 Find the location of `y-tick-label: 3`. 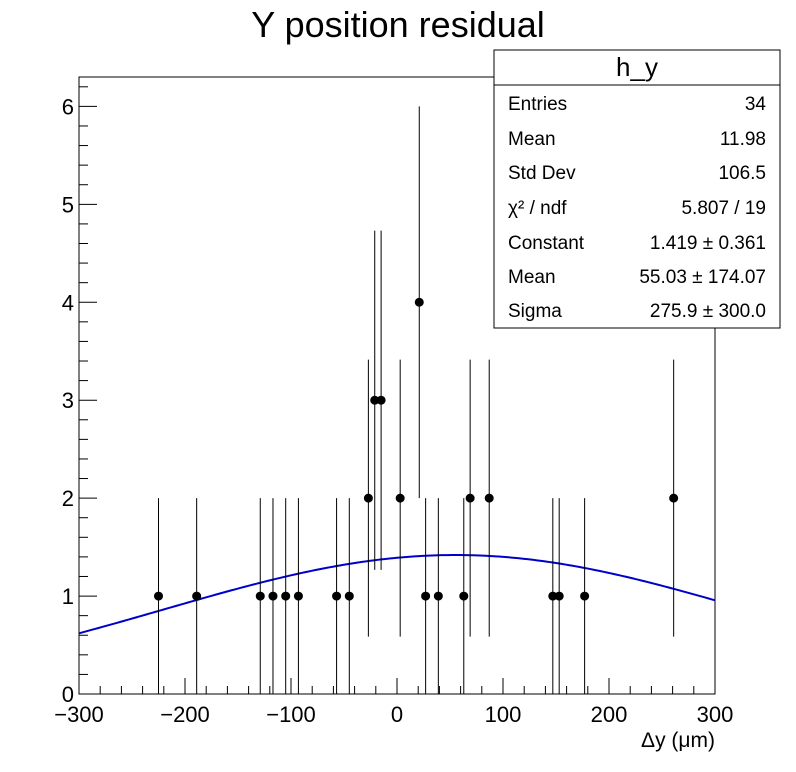

y-tick-label: 3 is located at coordinates (68, 400).